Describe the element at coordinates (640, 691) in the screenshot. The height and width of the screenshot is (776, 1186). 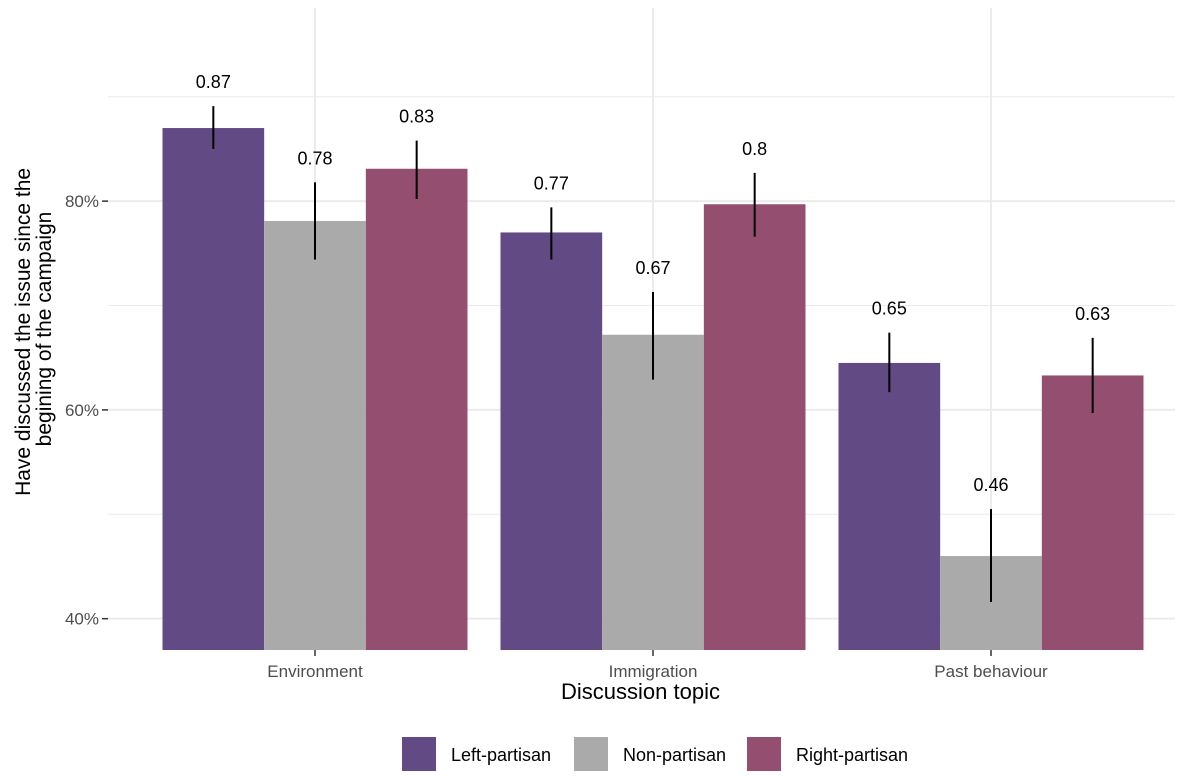
I see `x-axis-title: Discussion topic` at that location.